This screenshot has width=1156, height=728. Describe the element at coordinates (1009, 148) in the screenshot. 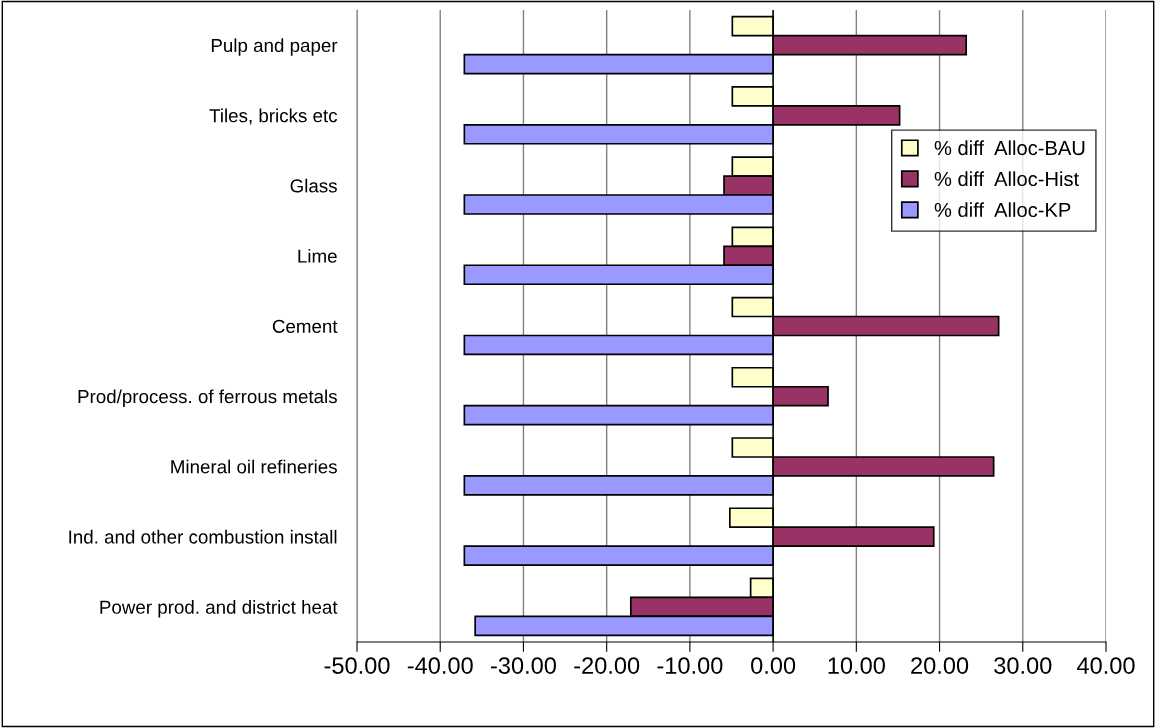

I see `legend-label: % diff Alloc-BAU` at that location.